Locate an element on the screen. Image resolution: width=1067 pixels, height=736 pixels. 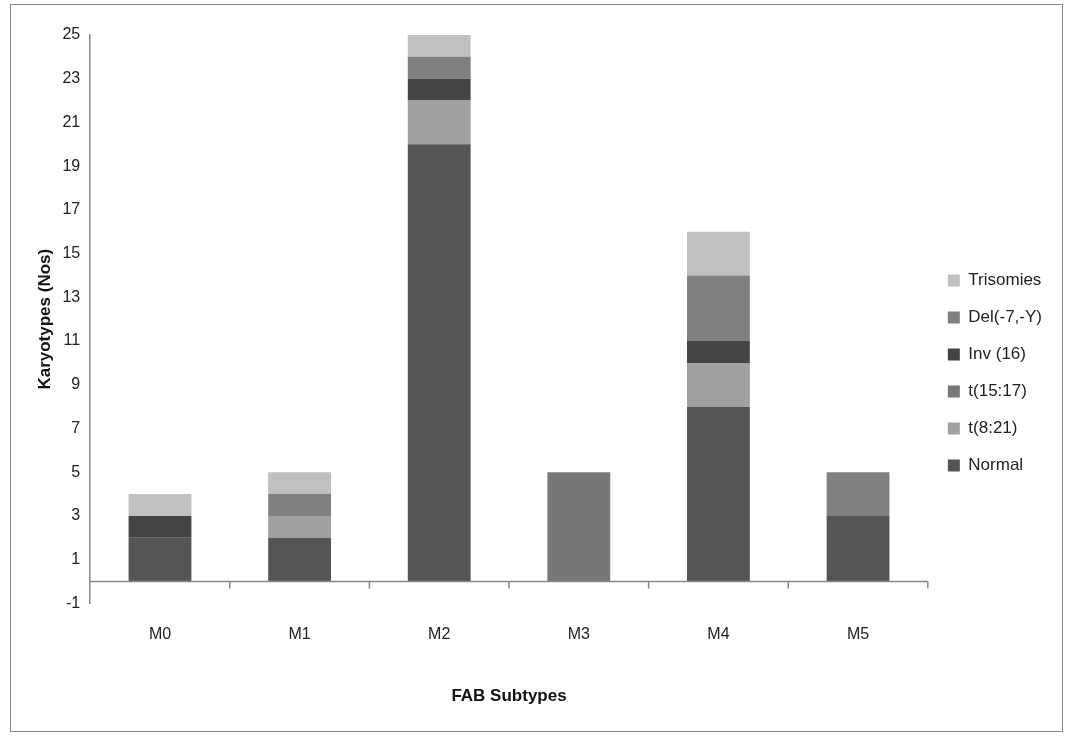
y-tick-label: 23 is located at coordinates (71, 78).